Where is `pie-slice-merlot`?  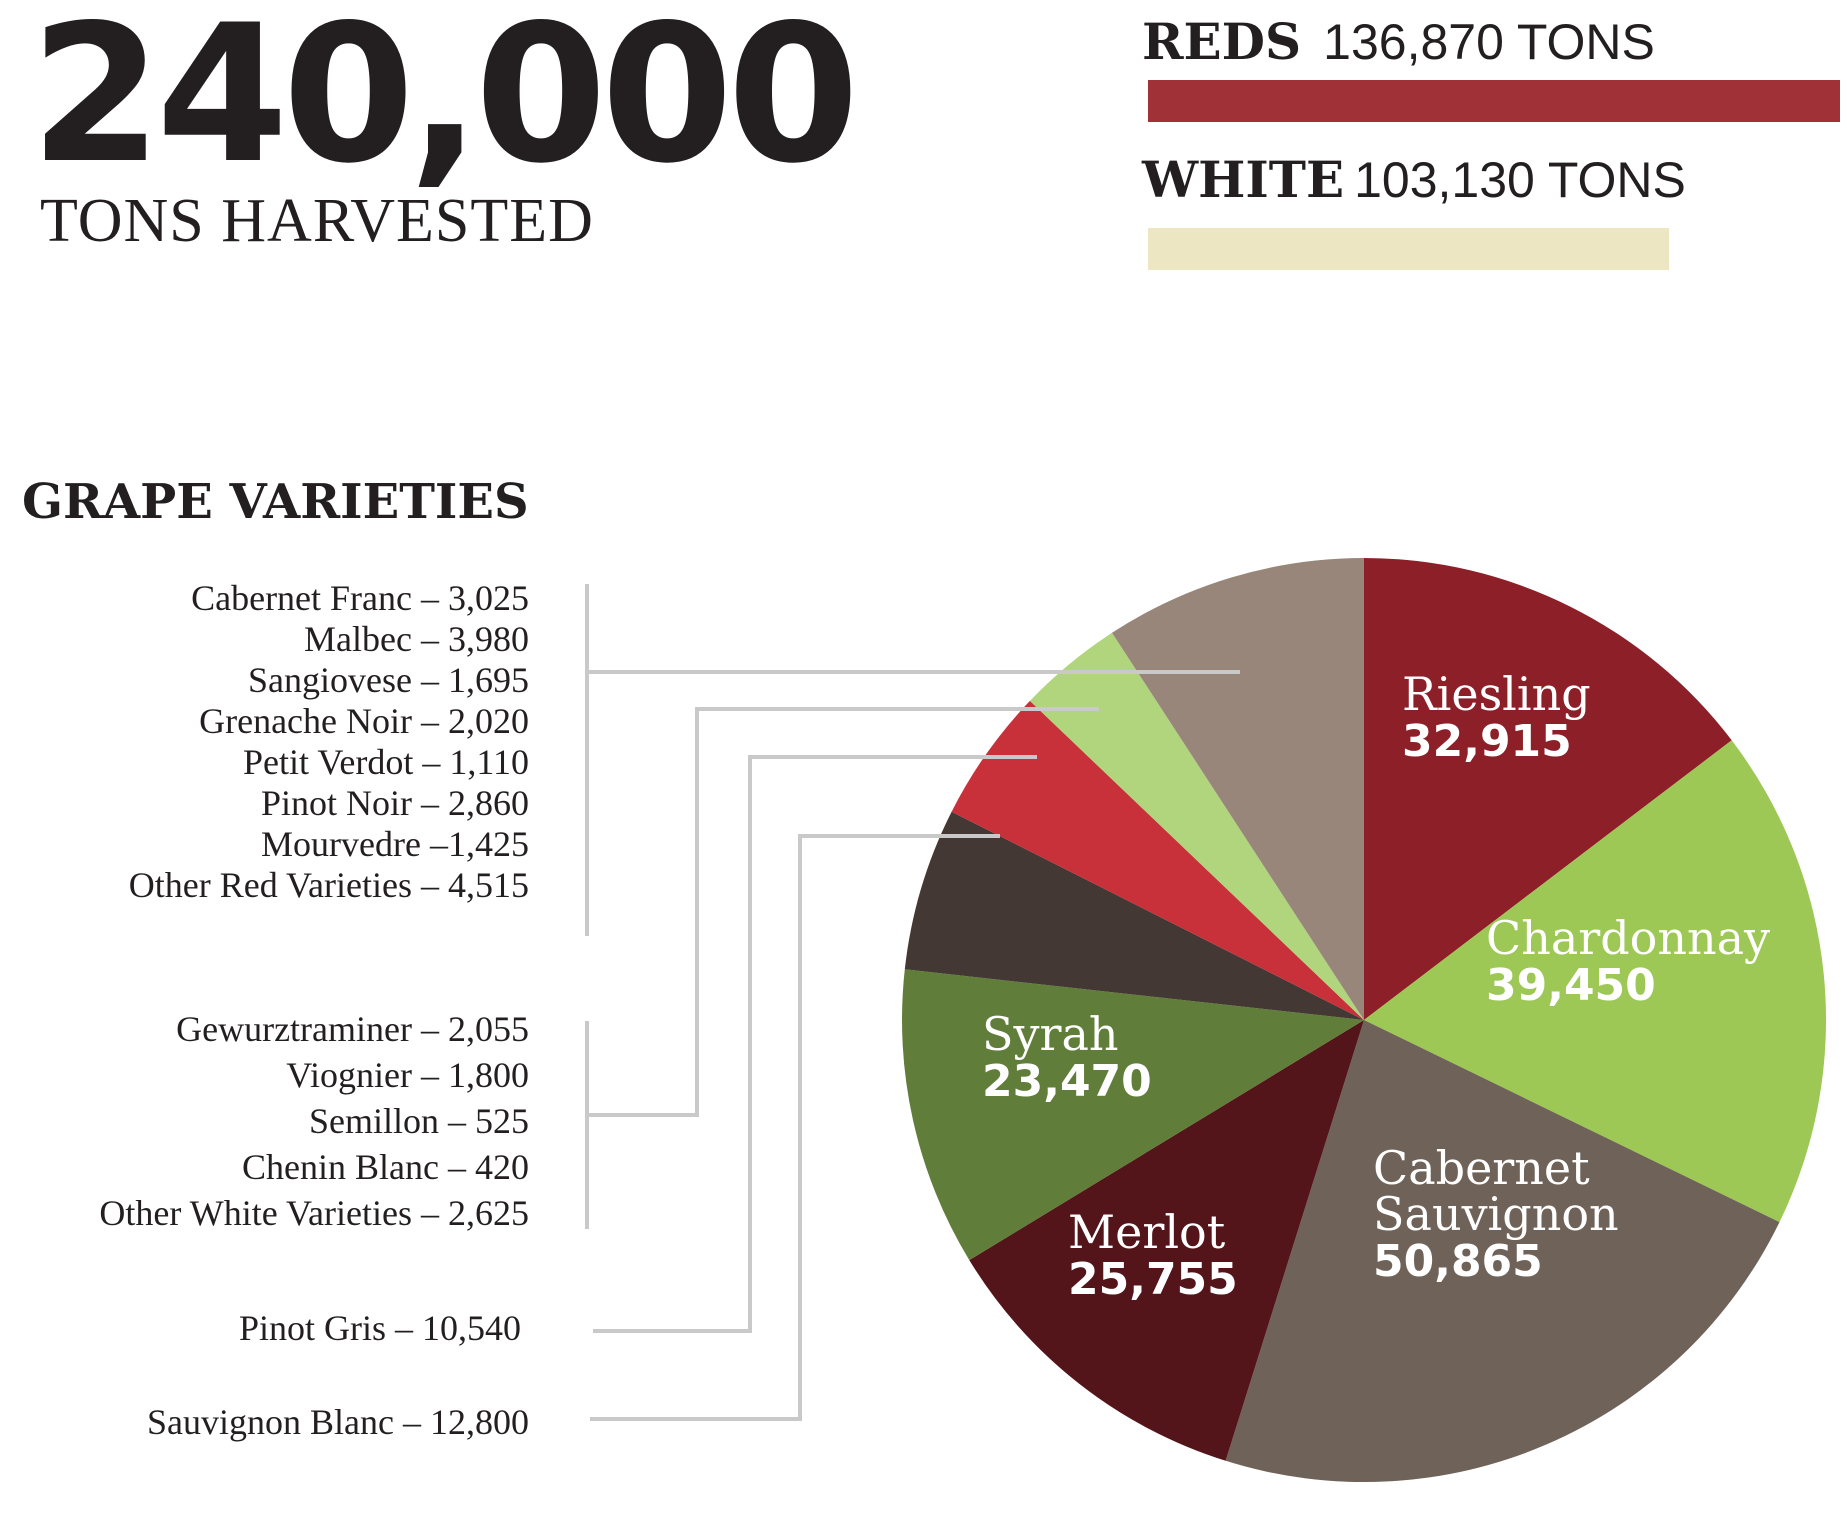 pie-slice-merlot is located at coordinates (1166, 1240).